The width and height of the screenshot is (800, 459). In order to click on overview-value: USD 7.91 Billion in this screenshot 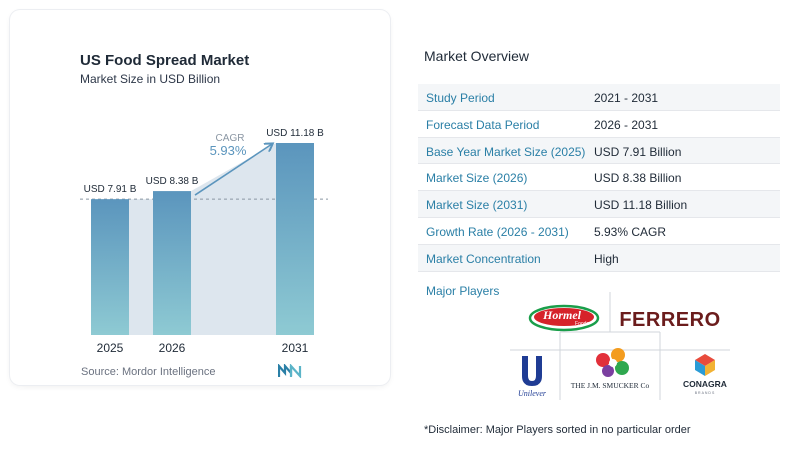, I will do `click(638, 151)`.